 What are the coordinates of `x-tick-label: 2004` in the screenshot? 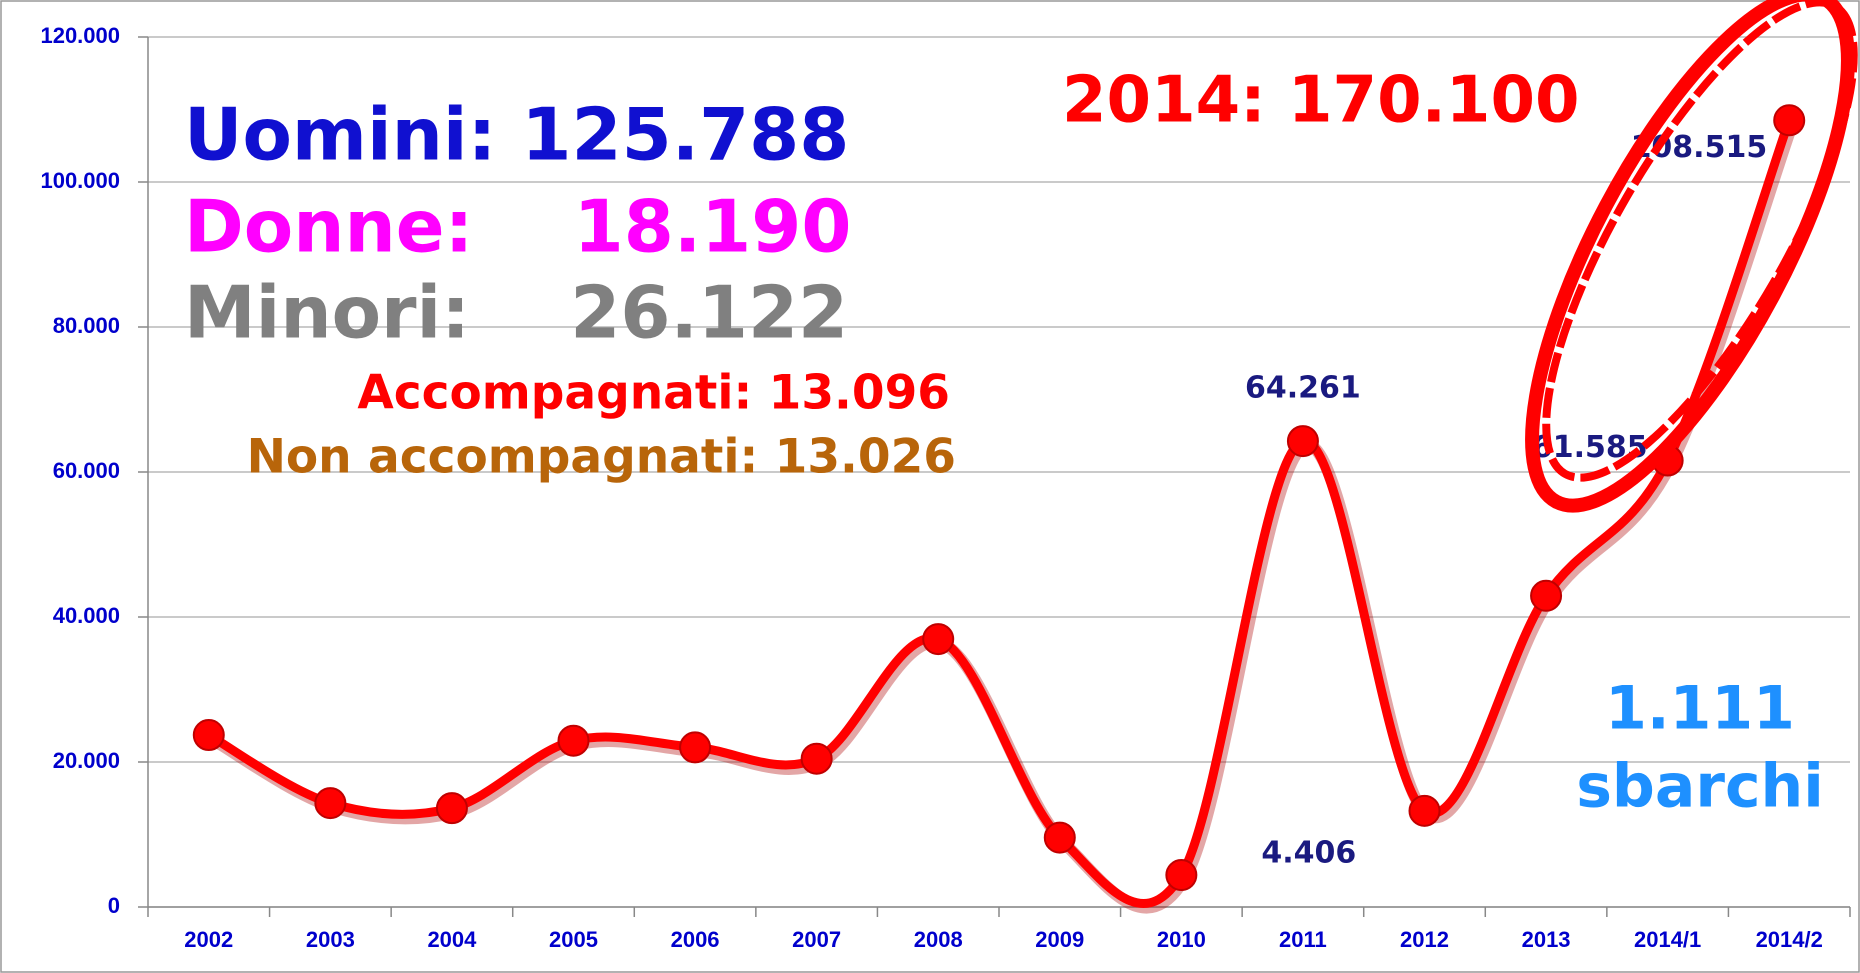 It's located at (452, 939).